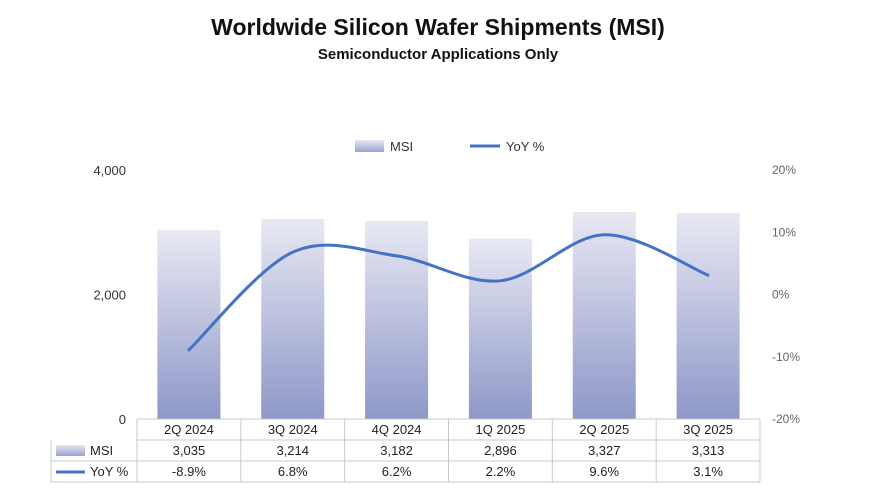 The height and width of the screenshot is (493, 876). What do you see at coordinates (784, 170) in the screenshot?
I see `y-right-tick-label: 20%` at bounding box center [784, 170].